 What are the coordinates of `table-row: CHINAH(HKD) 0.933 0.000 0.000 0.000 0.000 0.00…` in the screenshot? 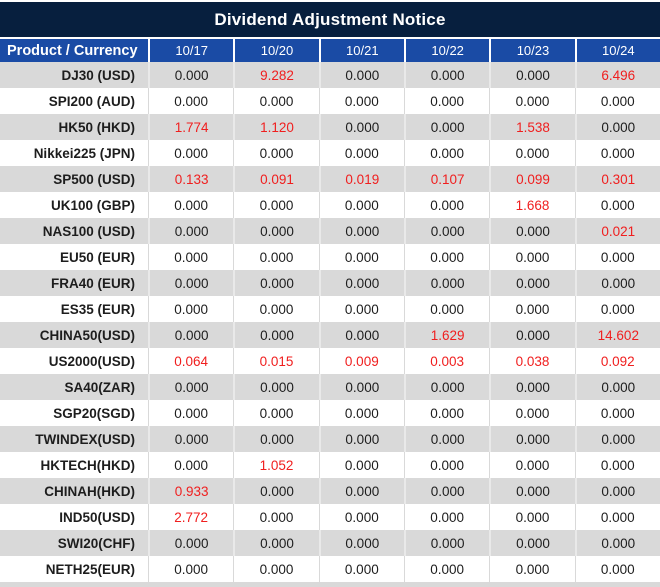 It's located at (330, 491).